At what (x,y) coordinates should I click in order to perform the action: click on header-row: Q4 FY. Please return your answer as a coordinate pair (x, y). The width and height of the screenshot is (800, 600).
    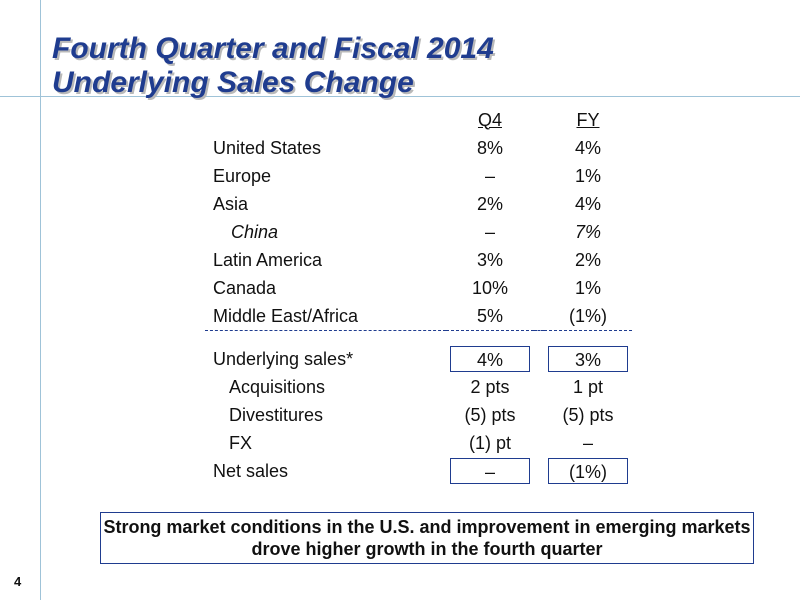
    Looking at the image, I should click on (418, 120).